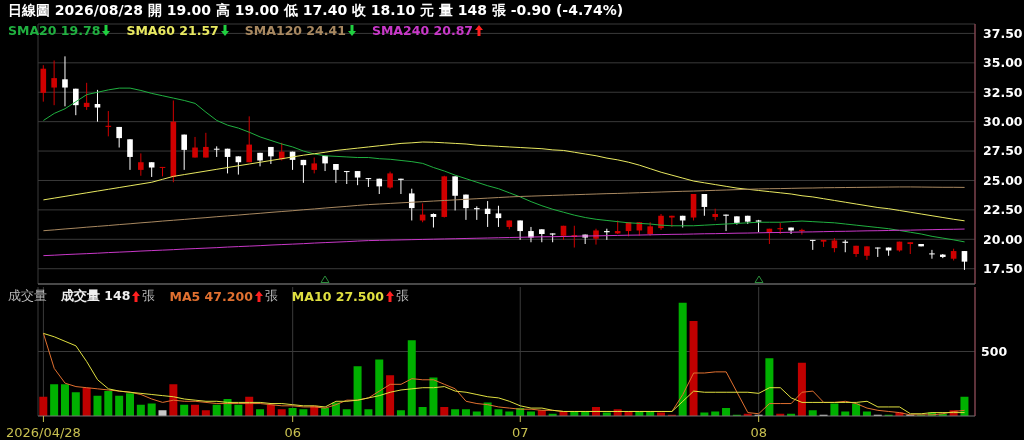  Describe the element at coordinates (520, 432) in the screenshot. I see `x-tick-label: 07` at that location.